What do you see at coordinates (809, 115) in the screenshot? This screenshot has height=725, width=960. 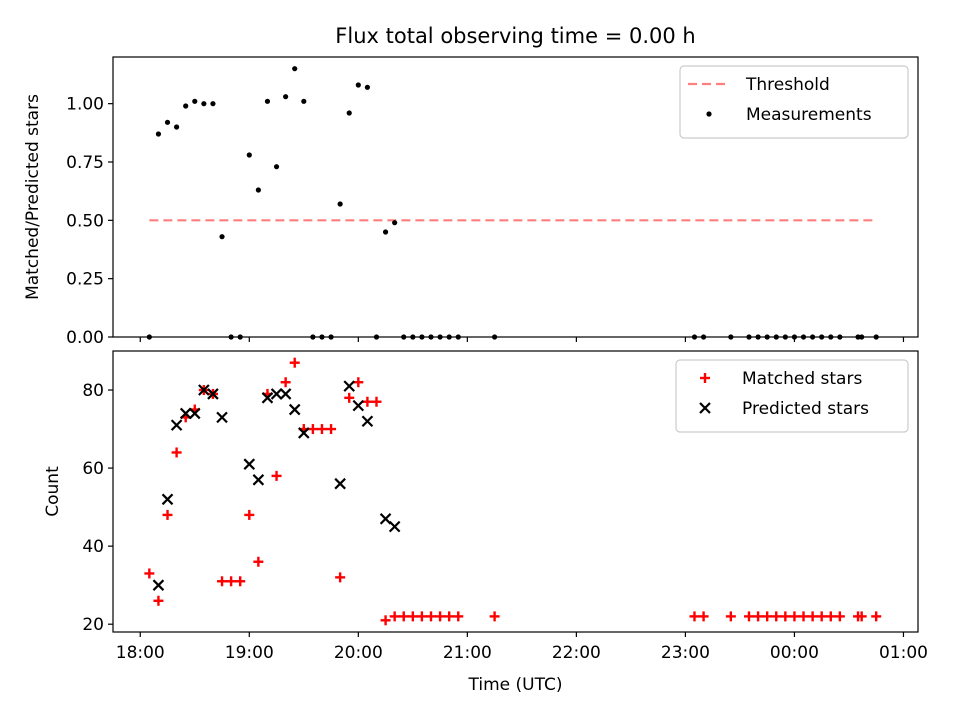 I see `legend-label: Measurements` at bounding box center [809, 115].